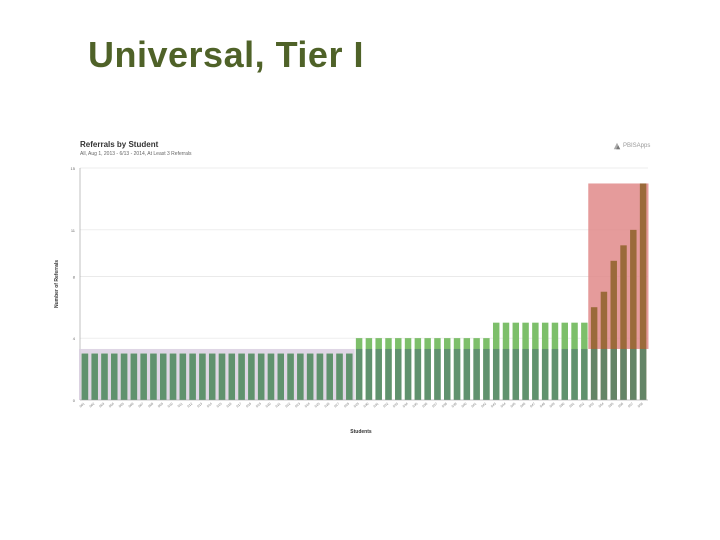  Describe the element at coordinates (160, 405) in the screenshot. I see `x-tick-label: S09` at that location.